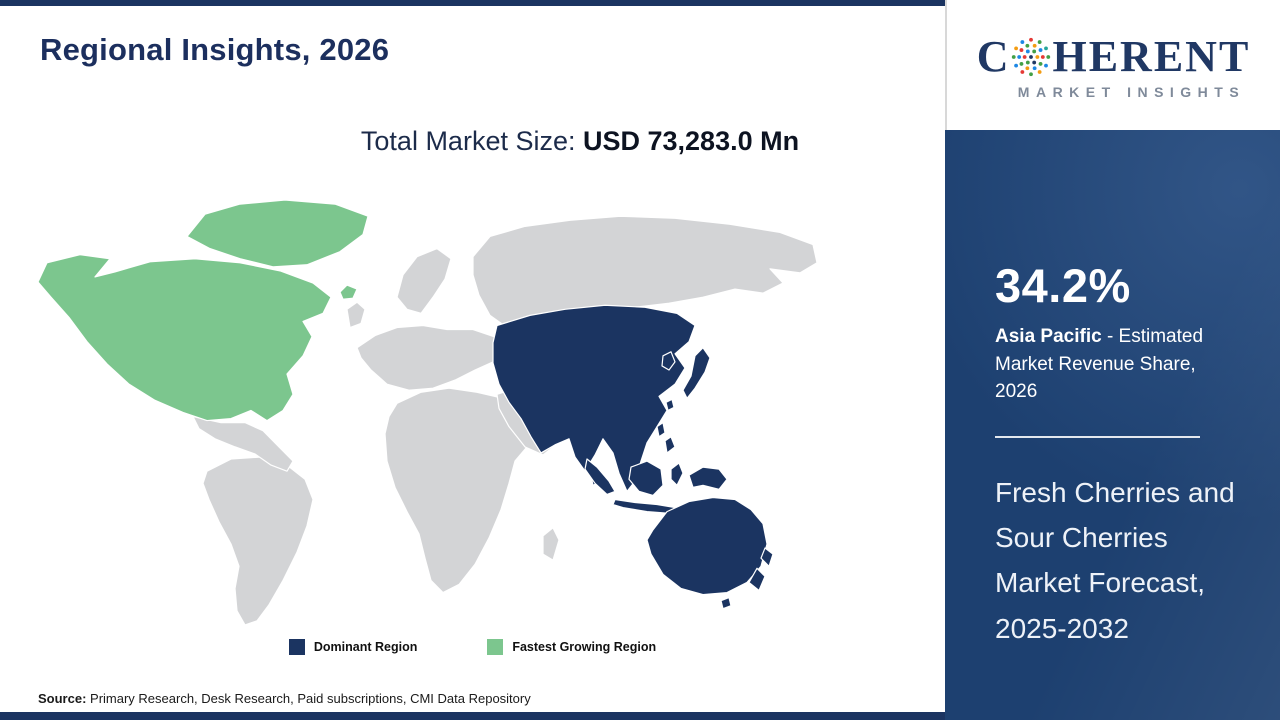 The image size is (1280, 720). Describe the element at coordinates (472, 647) in the screenshot. I see `map-legend: Dominant Region Fastest Growing Region` at that location.